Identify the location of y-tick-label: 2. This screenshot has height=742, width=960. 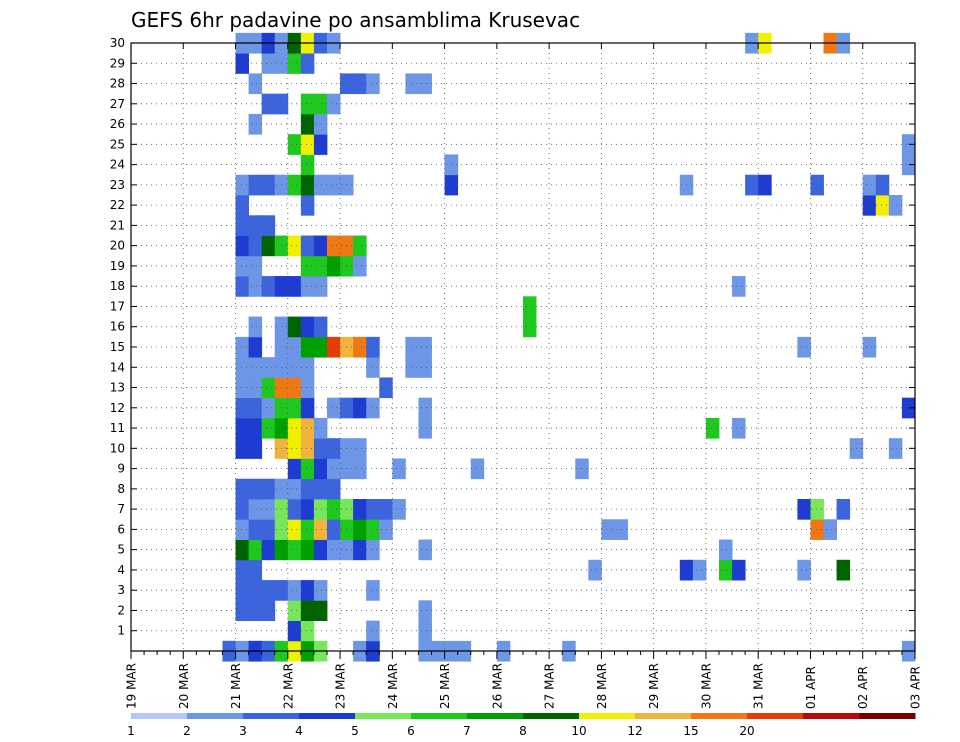
(121, 610).